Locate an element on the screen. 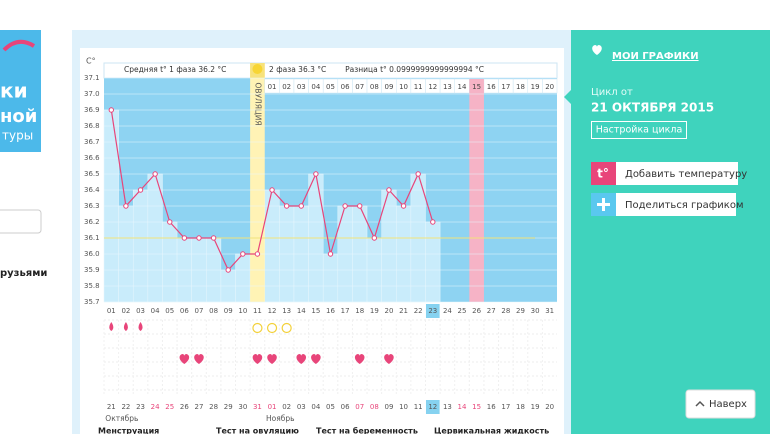  date-label: 08 is located at coordinates (374, 407).